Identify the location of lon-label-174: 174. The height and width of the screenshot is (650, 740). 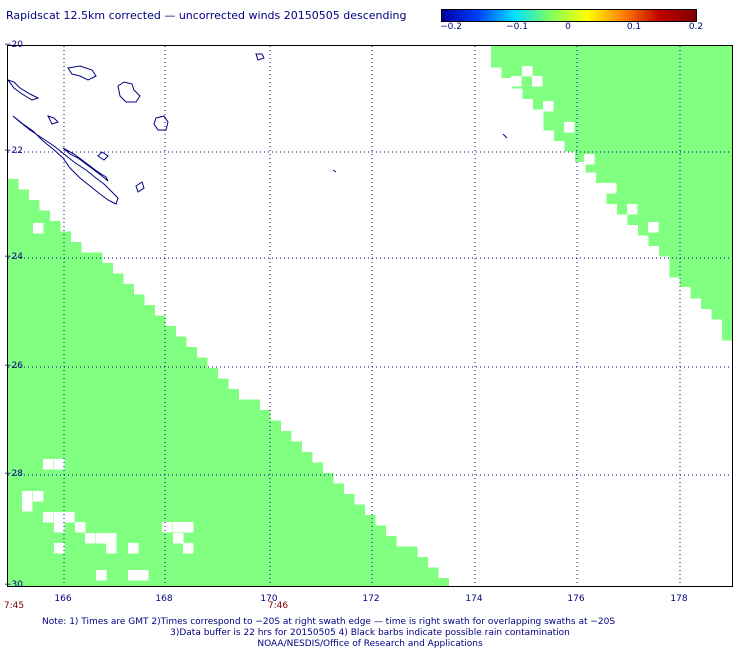
(474, 599).